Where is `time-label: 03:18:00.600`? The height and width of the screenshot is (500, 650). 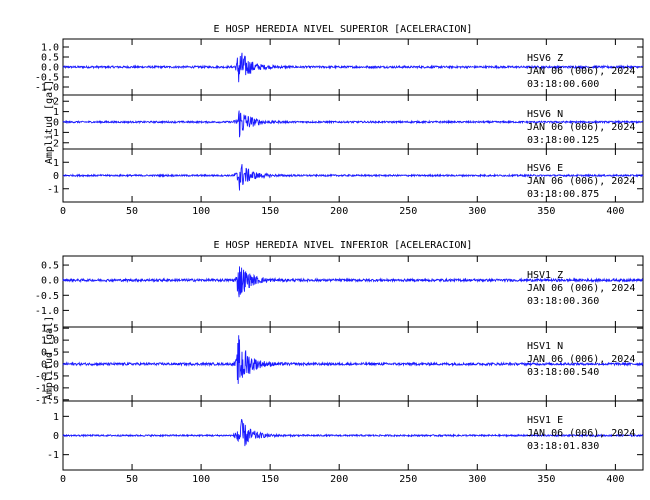 time-label: 03:18:00.600 is located at coordinates (563, 84).